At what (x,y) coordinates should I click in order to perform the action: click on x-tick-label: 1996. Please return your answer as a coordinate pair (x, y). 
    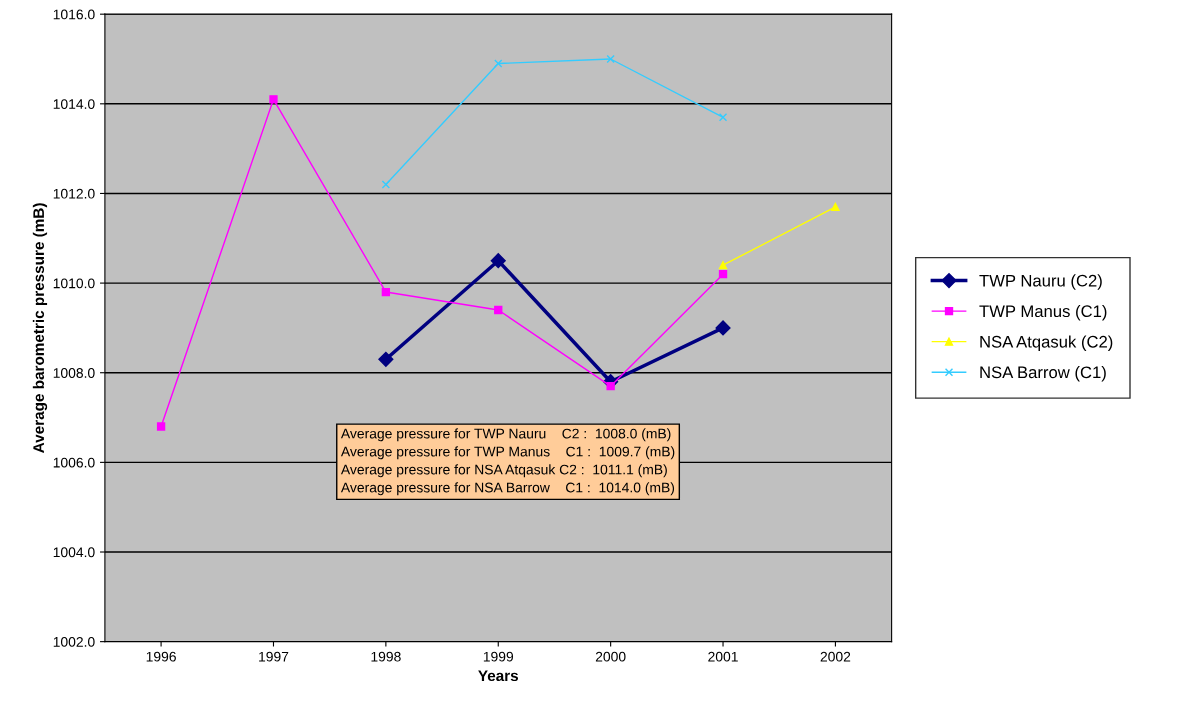
    Looking at the image, I should click on (161, 656).